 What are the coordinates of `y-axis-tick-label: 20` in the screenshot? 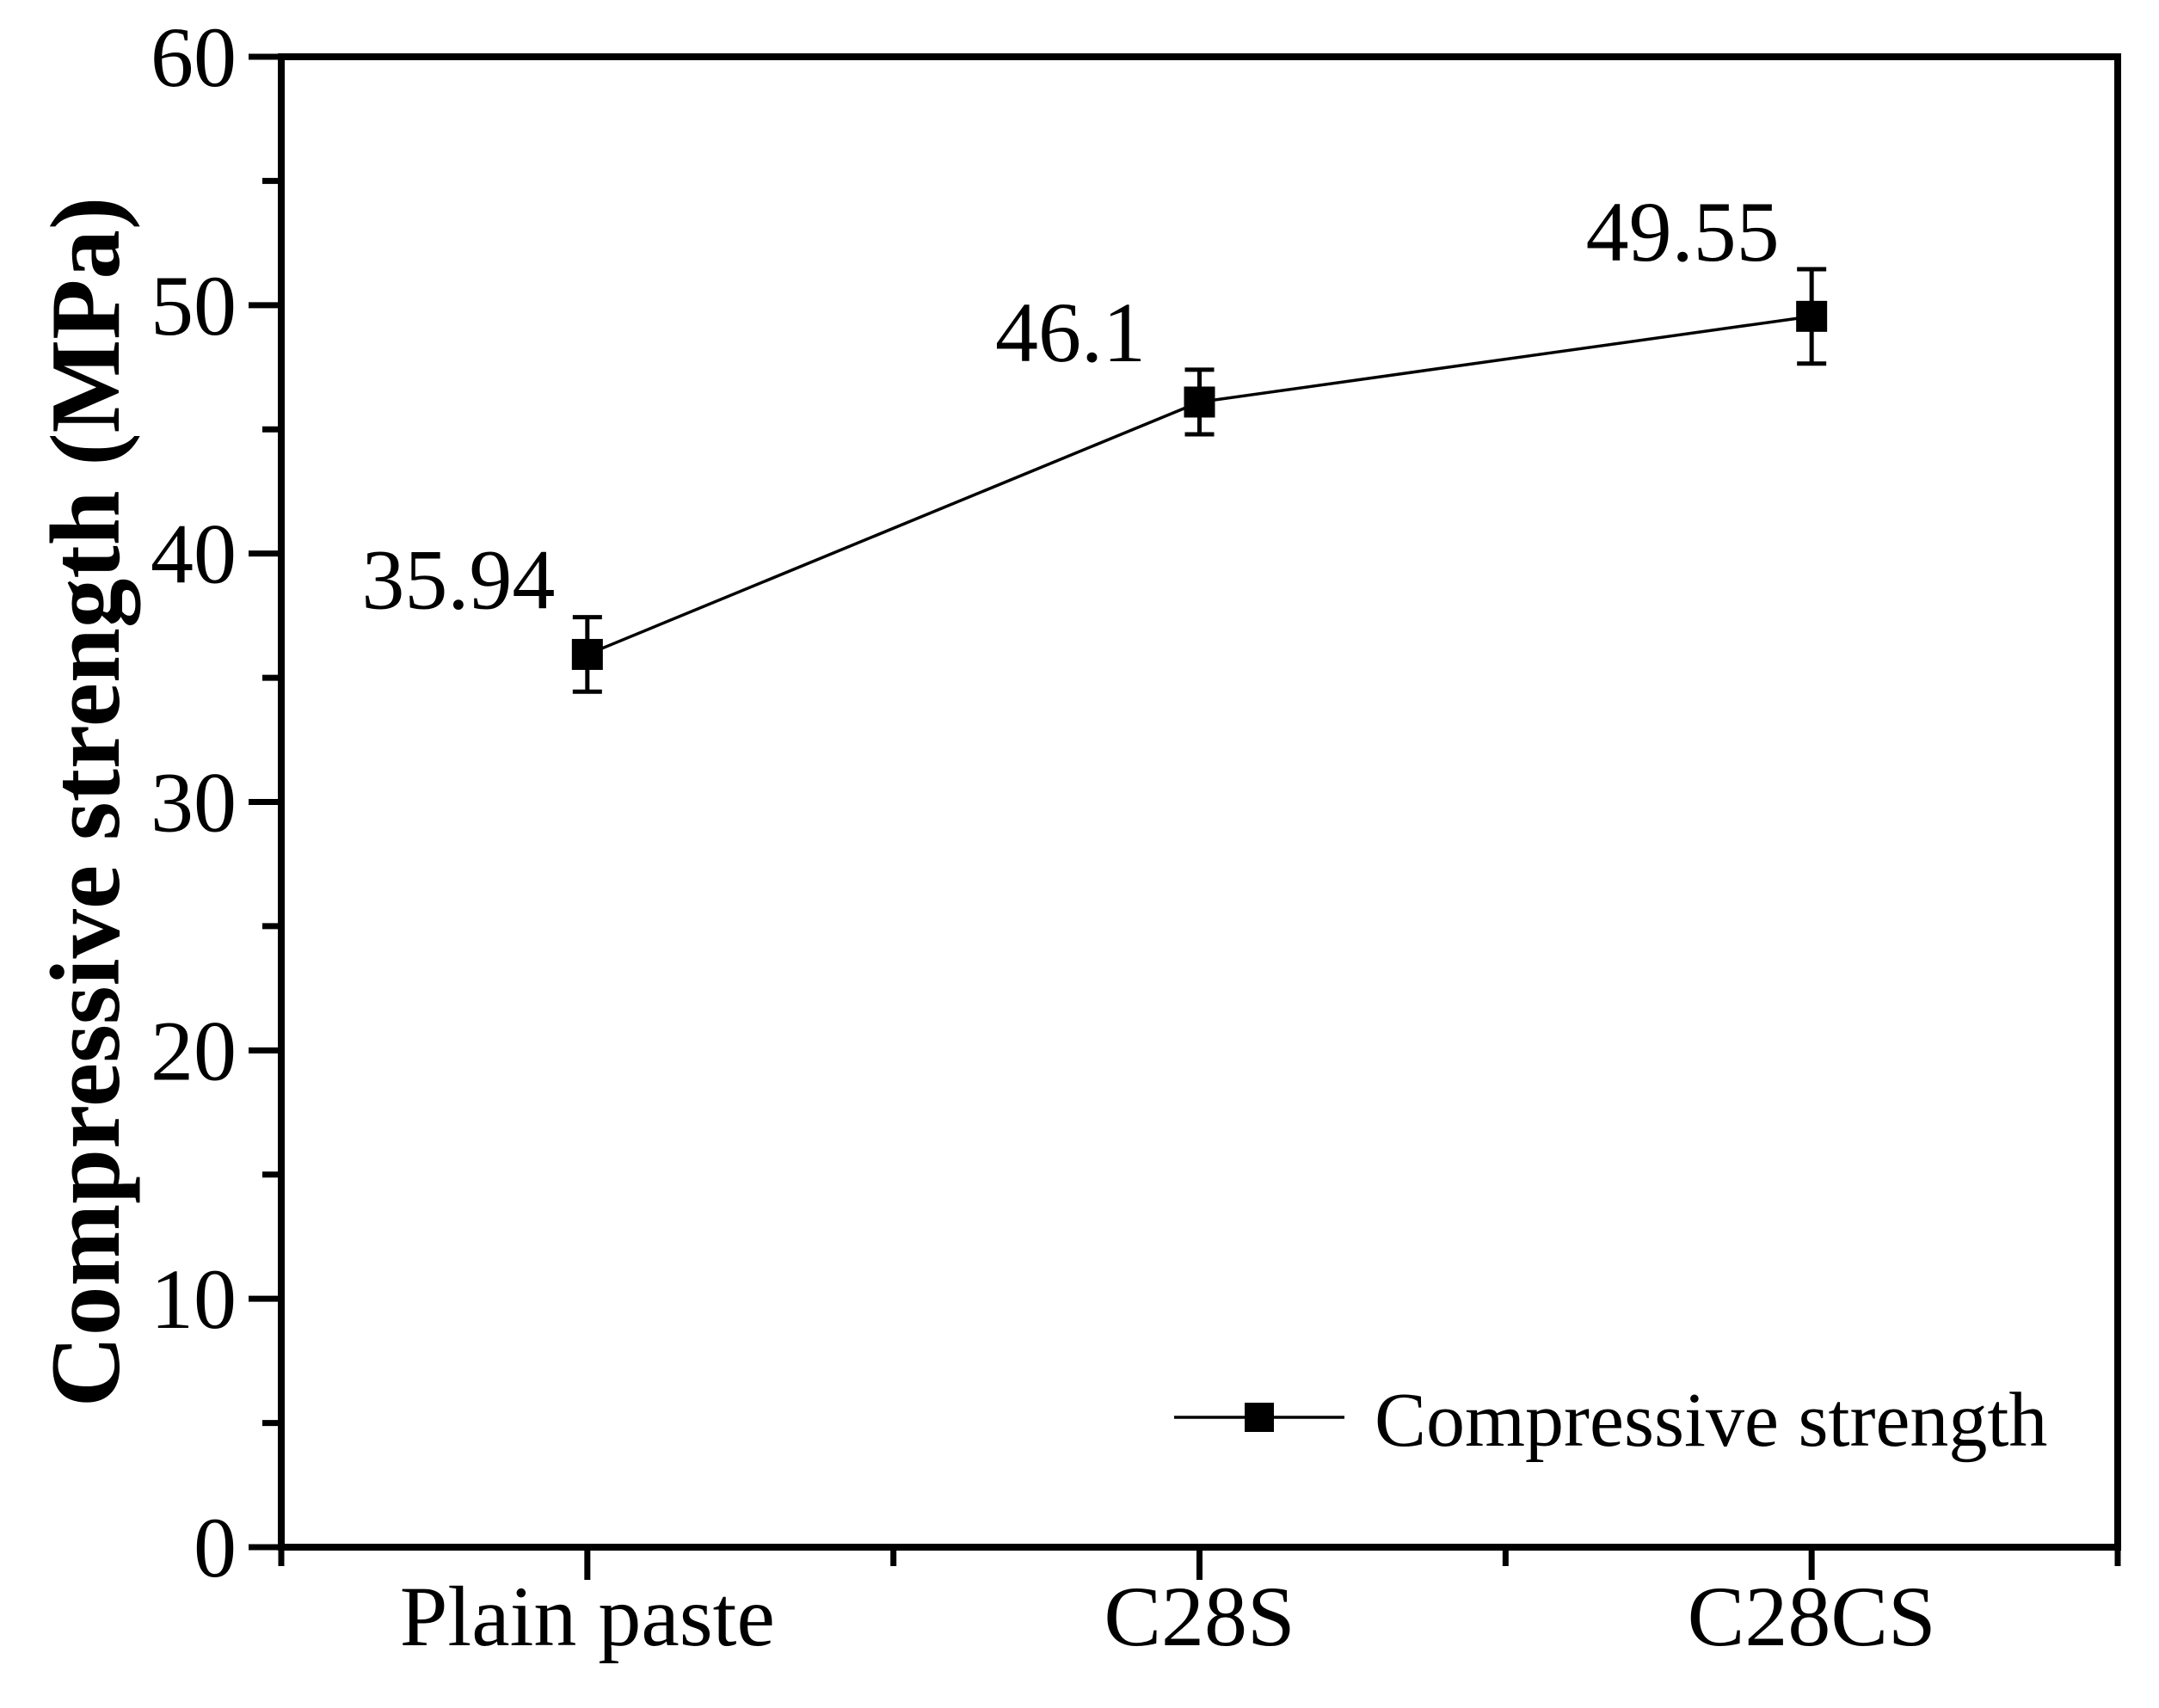 It's located at (194, 1050).